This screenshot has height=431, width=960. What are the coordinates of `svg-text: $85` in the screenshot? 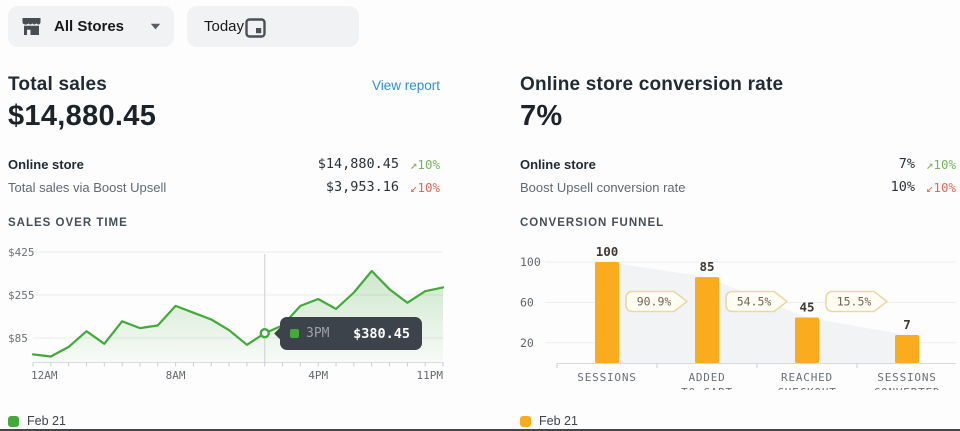 It's located at (18, 338).